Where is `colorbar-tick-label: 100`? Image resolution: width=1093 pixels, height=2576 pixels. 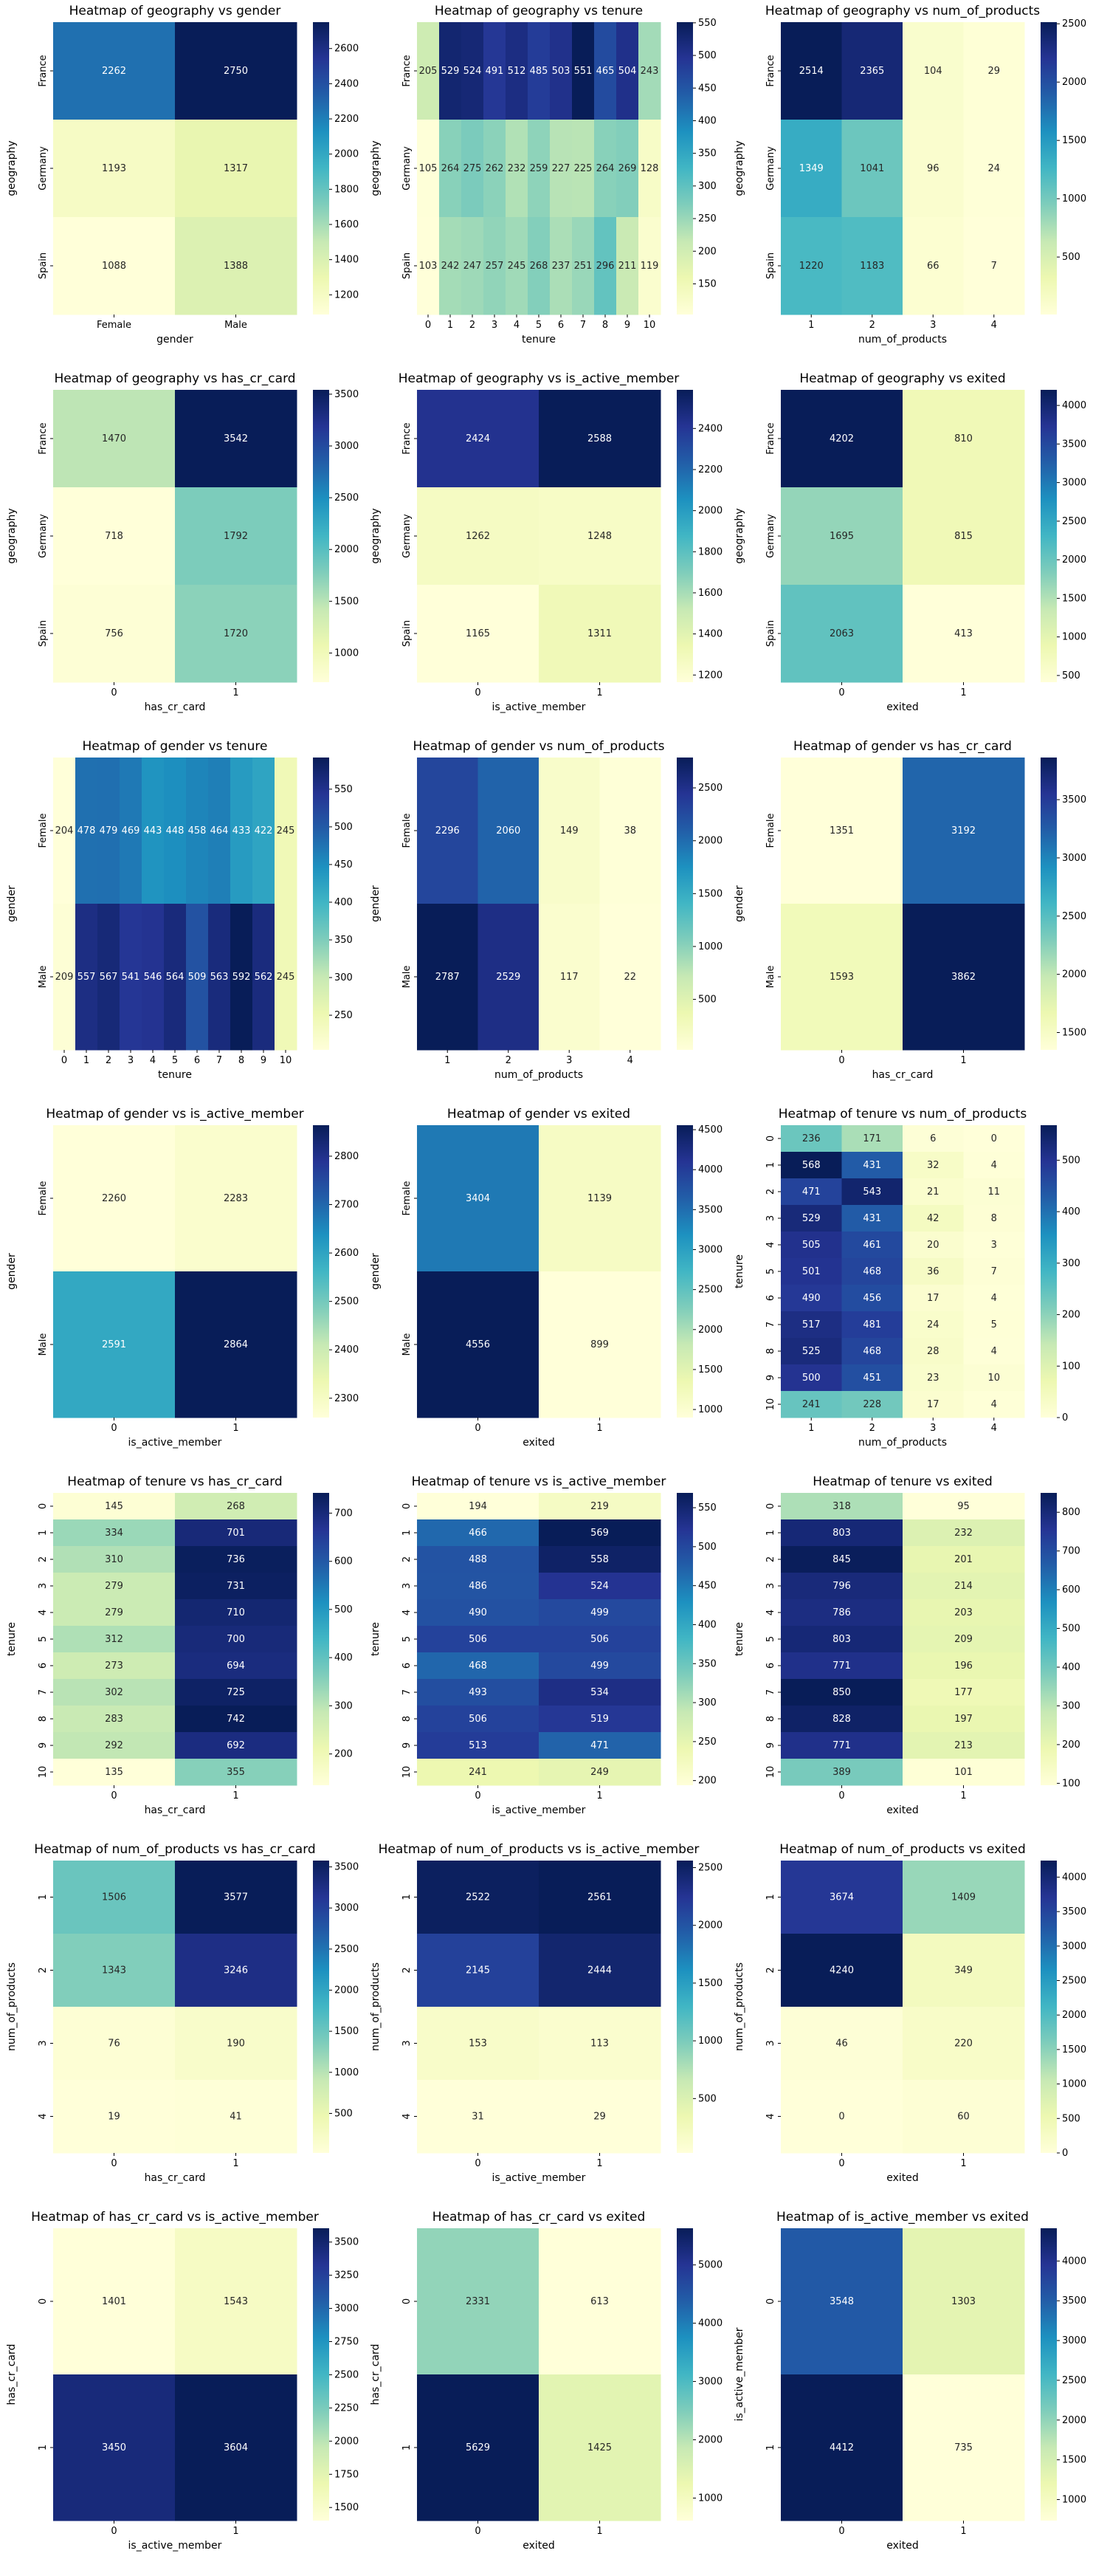 colorbar-tick-label: 100 is located at coordinates (1071, 1783).